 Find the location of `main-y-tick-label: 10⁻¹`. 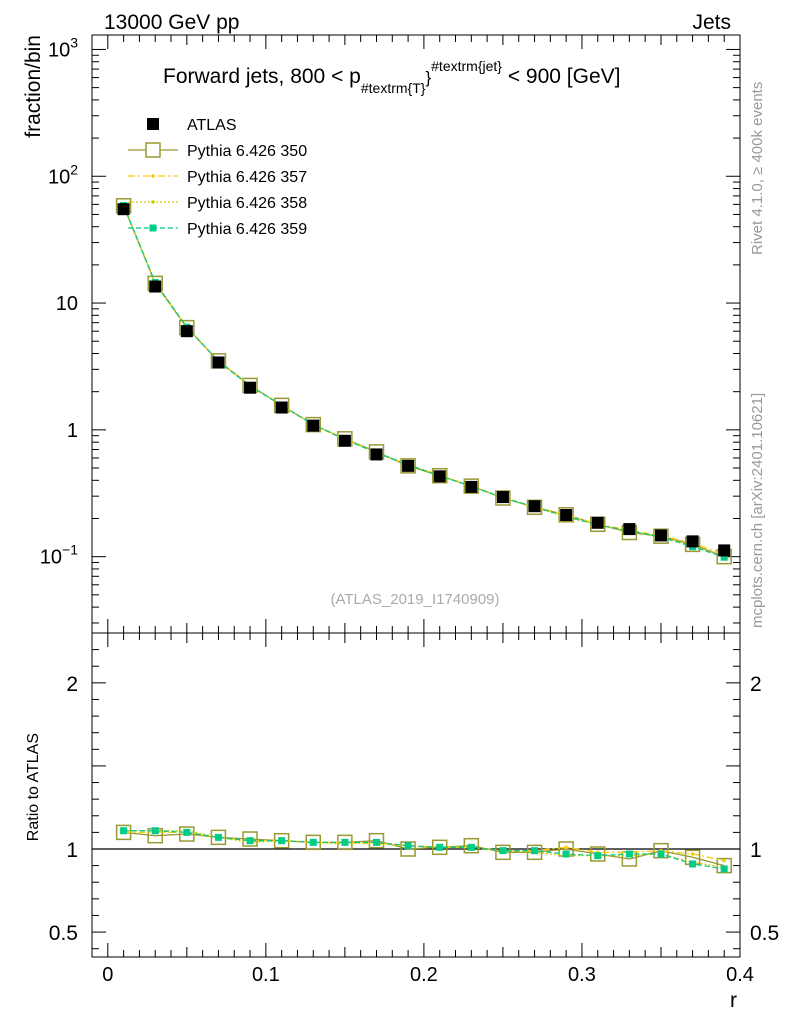

main-y-tick-label: 10⁻¹ is located at coordinates (59, 555).